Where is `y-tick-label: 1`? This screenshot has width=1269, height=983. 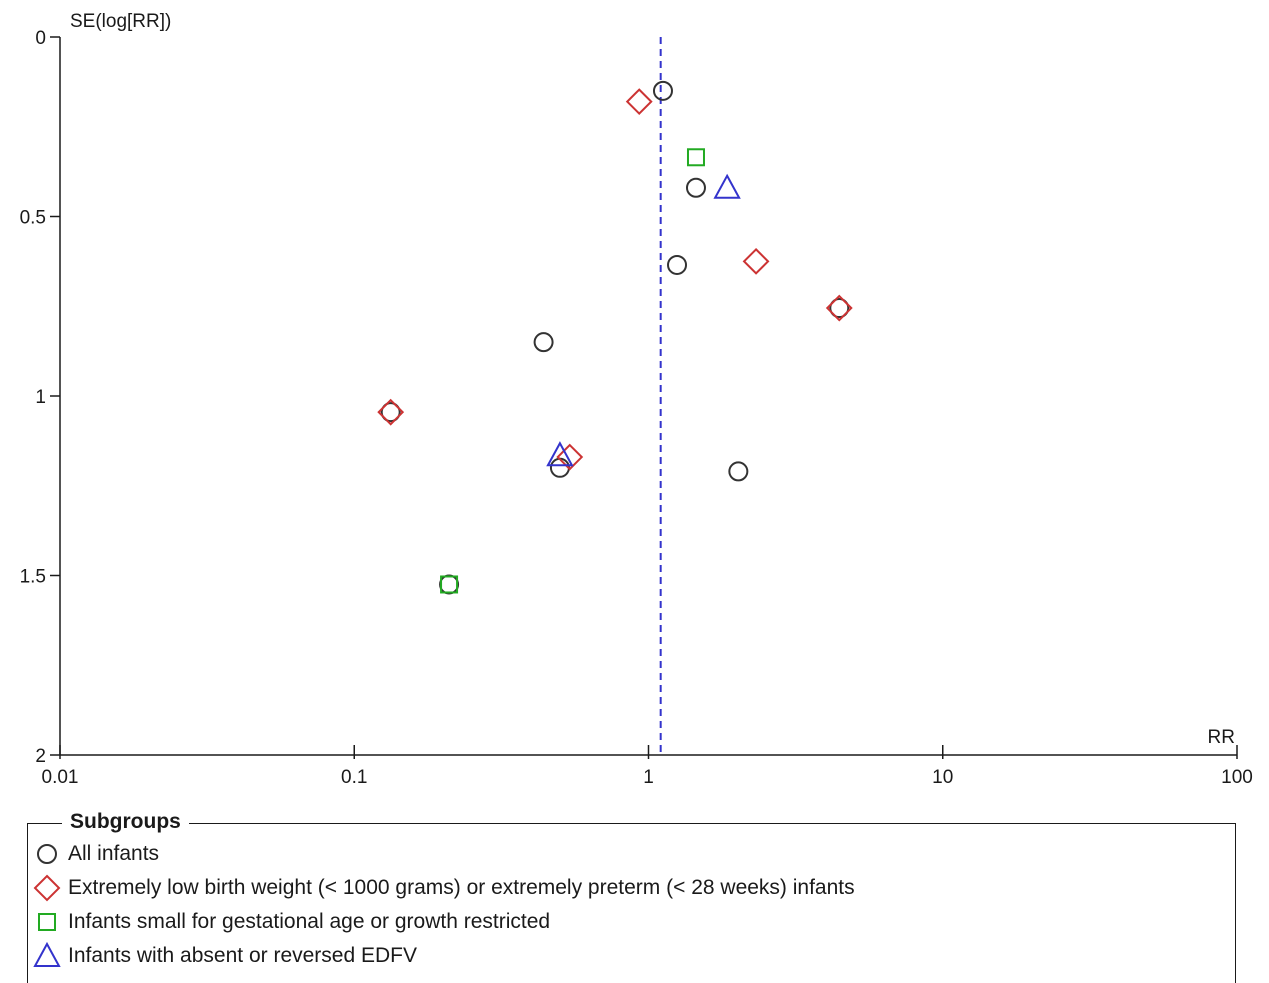 y-tick-label: 1 is located at coordinates (40, 397).